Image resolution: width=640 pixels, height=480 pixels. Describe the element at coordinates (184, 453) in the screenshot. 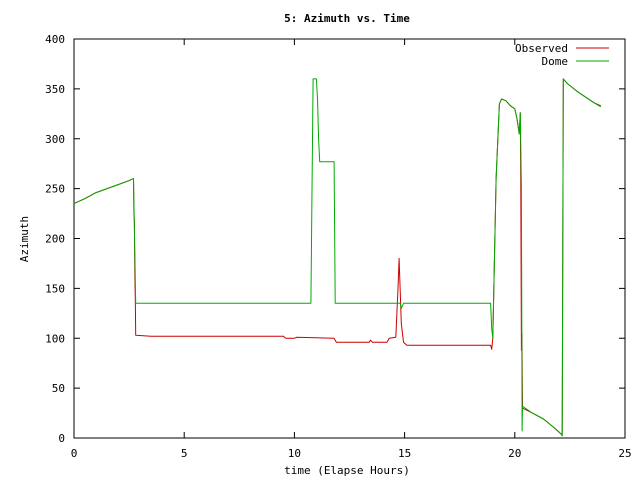

I see `x-tick-label: 5` at that location.